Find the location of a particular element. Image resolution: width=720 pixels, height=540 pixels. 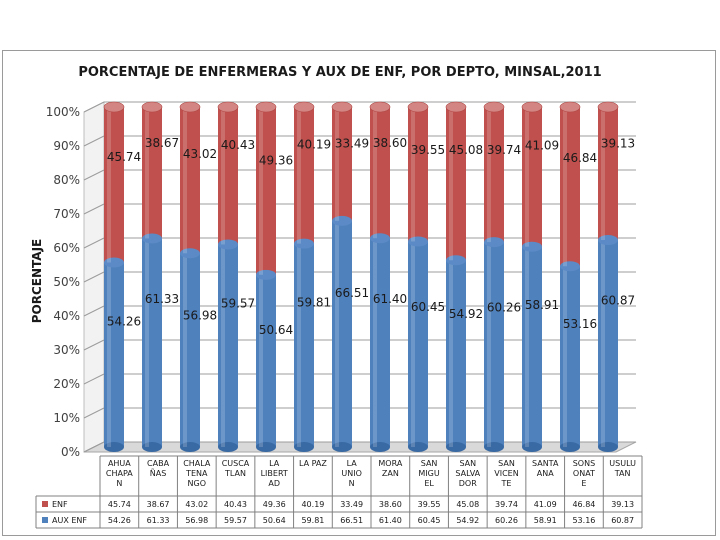

table-category-label: LA PAZ is located at coordinates (313, 463).